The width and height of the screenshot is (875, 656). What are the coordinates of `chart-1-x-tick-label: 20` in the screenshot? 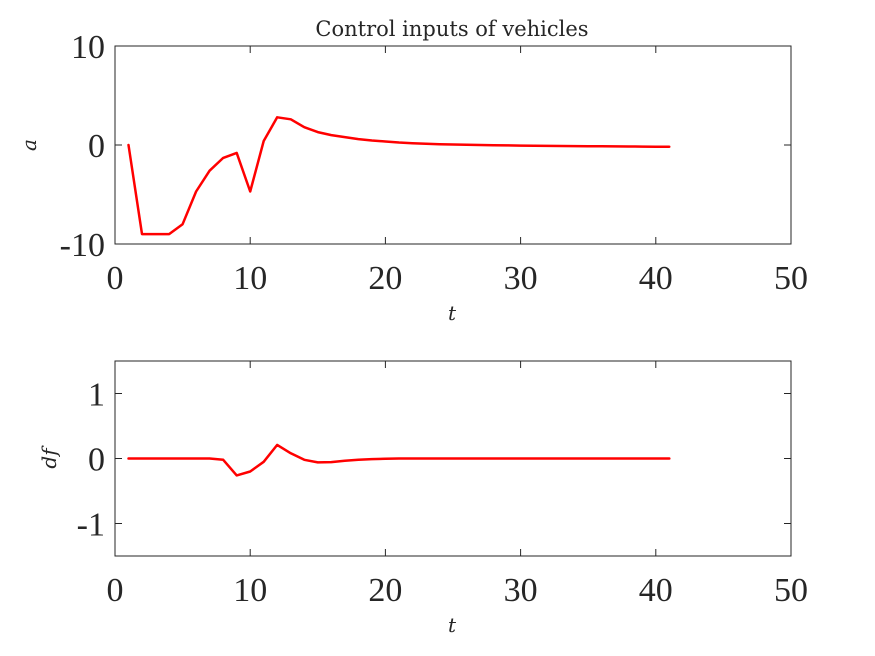 It's located at (385, 278).